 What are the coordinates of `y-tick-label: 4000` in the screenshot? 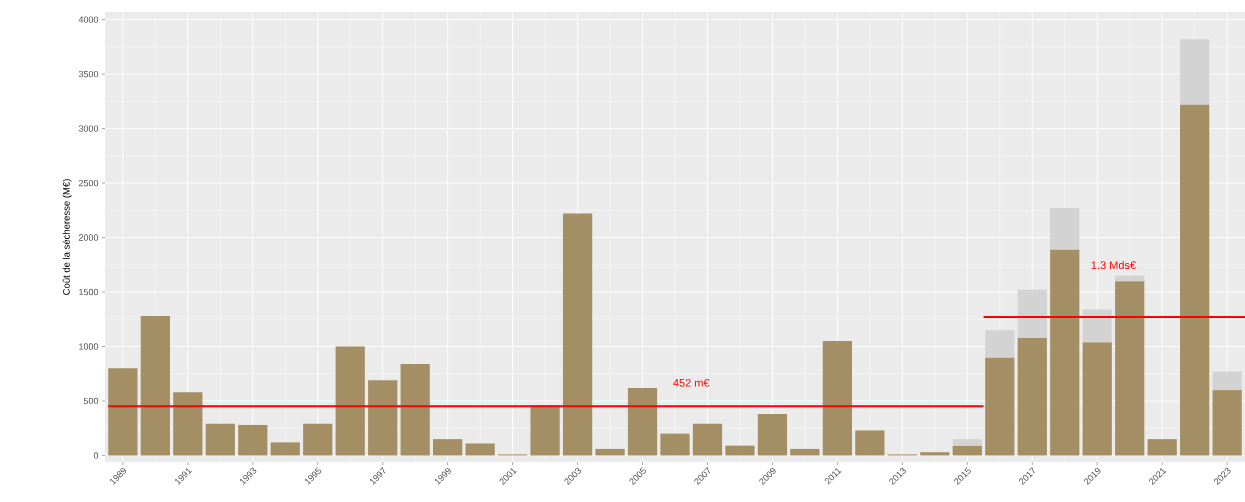 It's located at (88, 19).